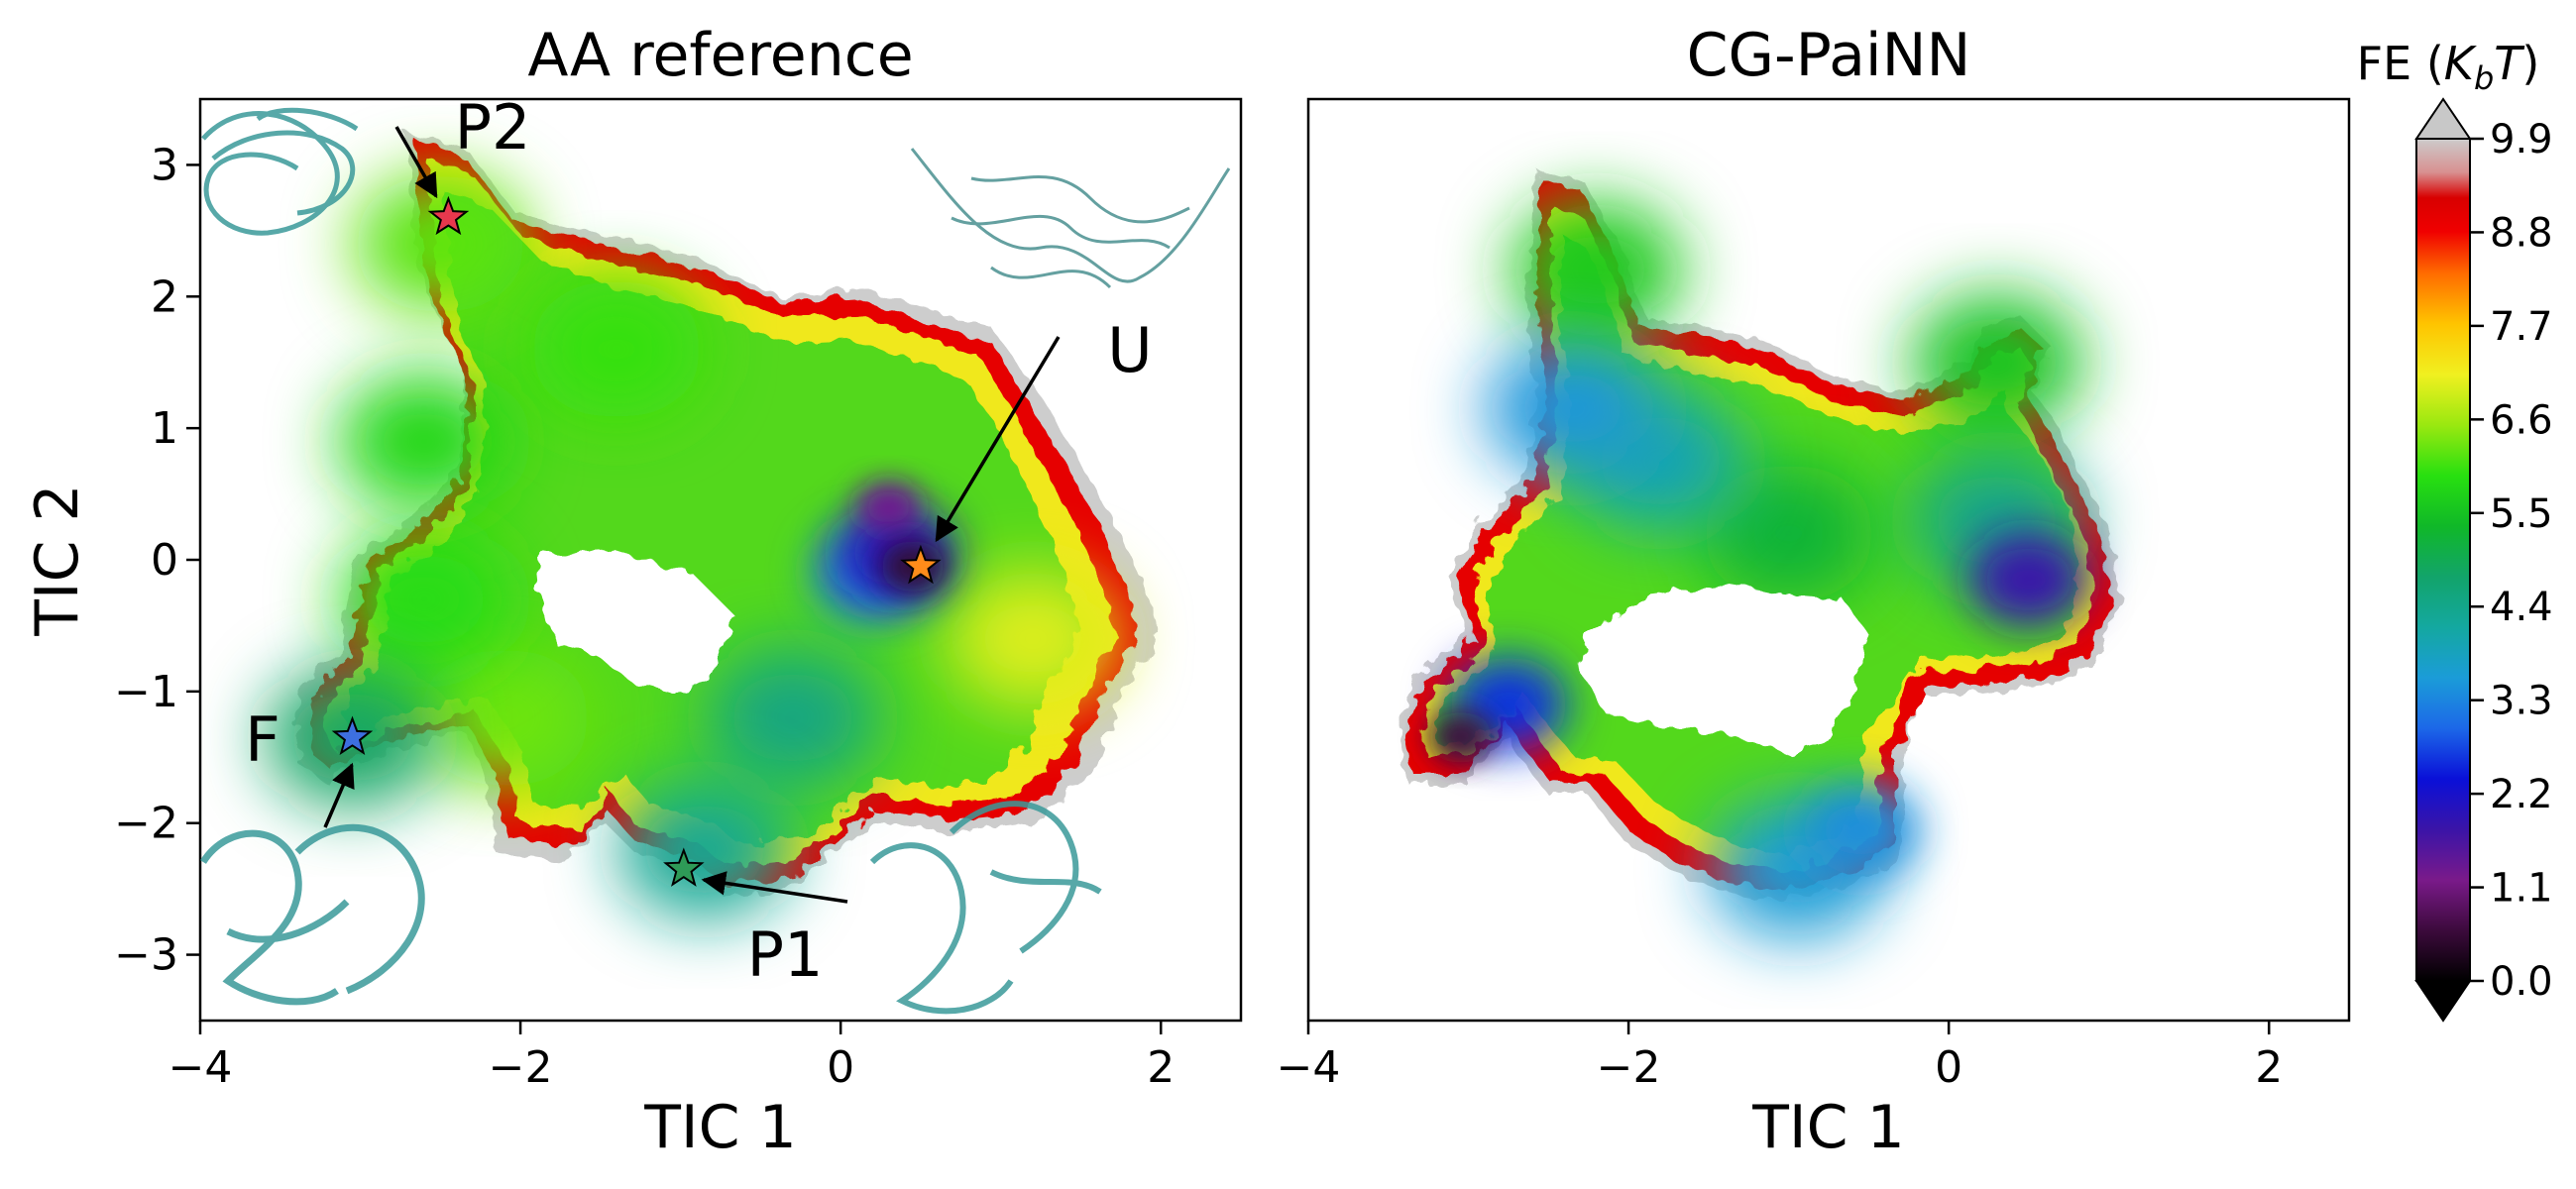 The height and width of the screenshot is (1189, 2576). What do you see at coordinates (720, 56) in the screenshot?
I see `panel-title-left: AA reference` at bounding box center [720, 56].